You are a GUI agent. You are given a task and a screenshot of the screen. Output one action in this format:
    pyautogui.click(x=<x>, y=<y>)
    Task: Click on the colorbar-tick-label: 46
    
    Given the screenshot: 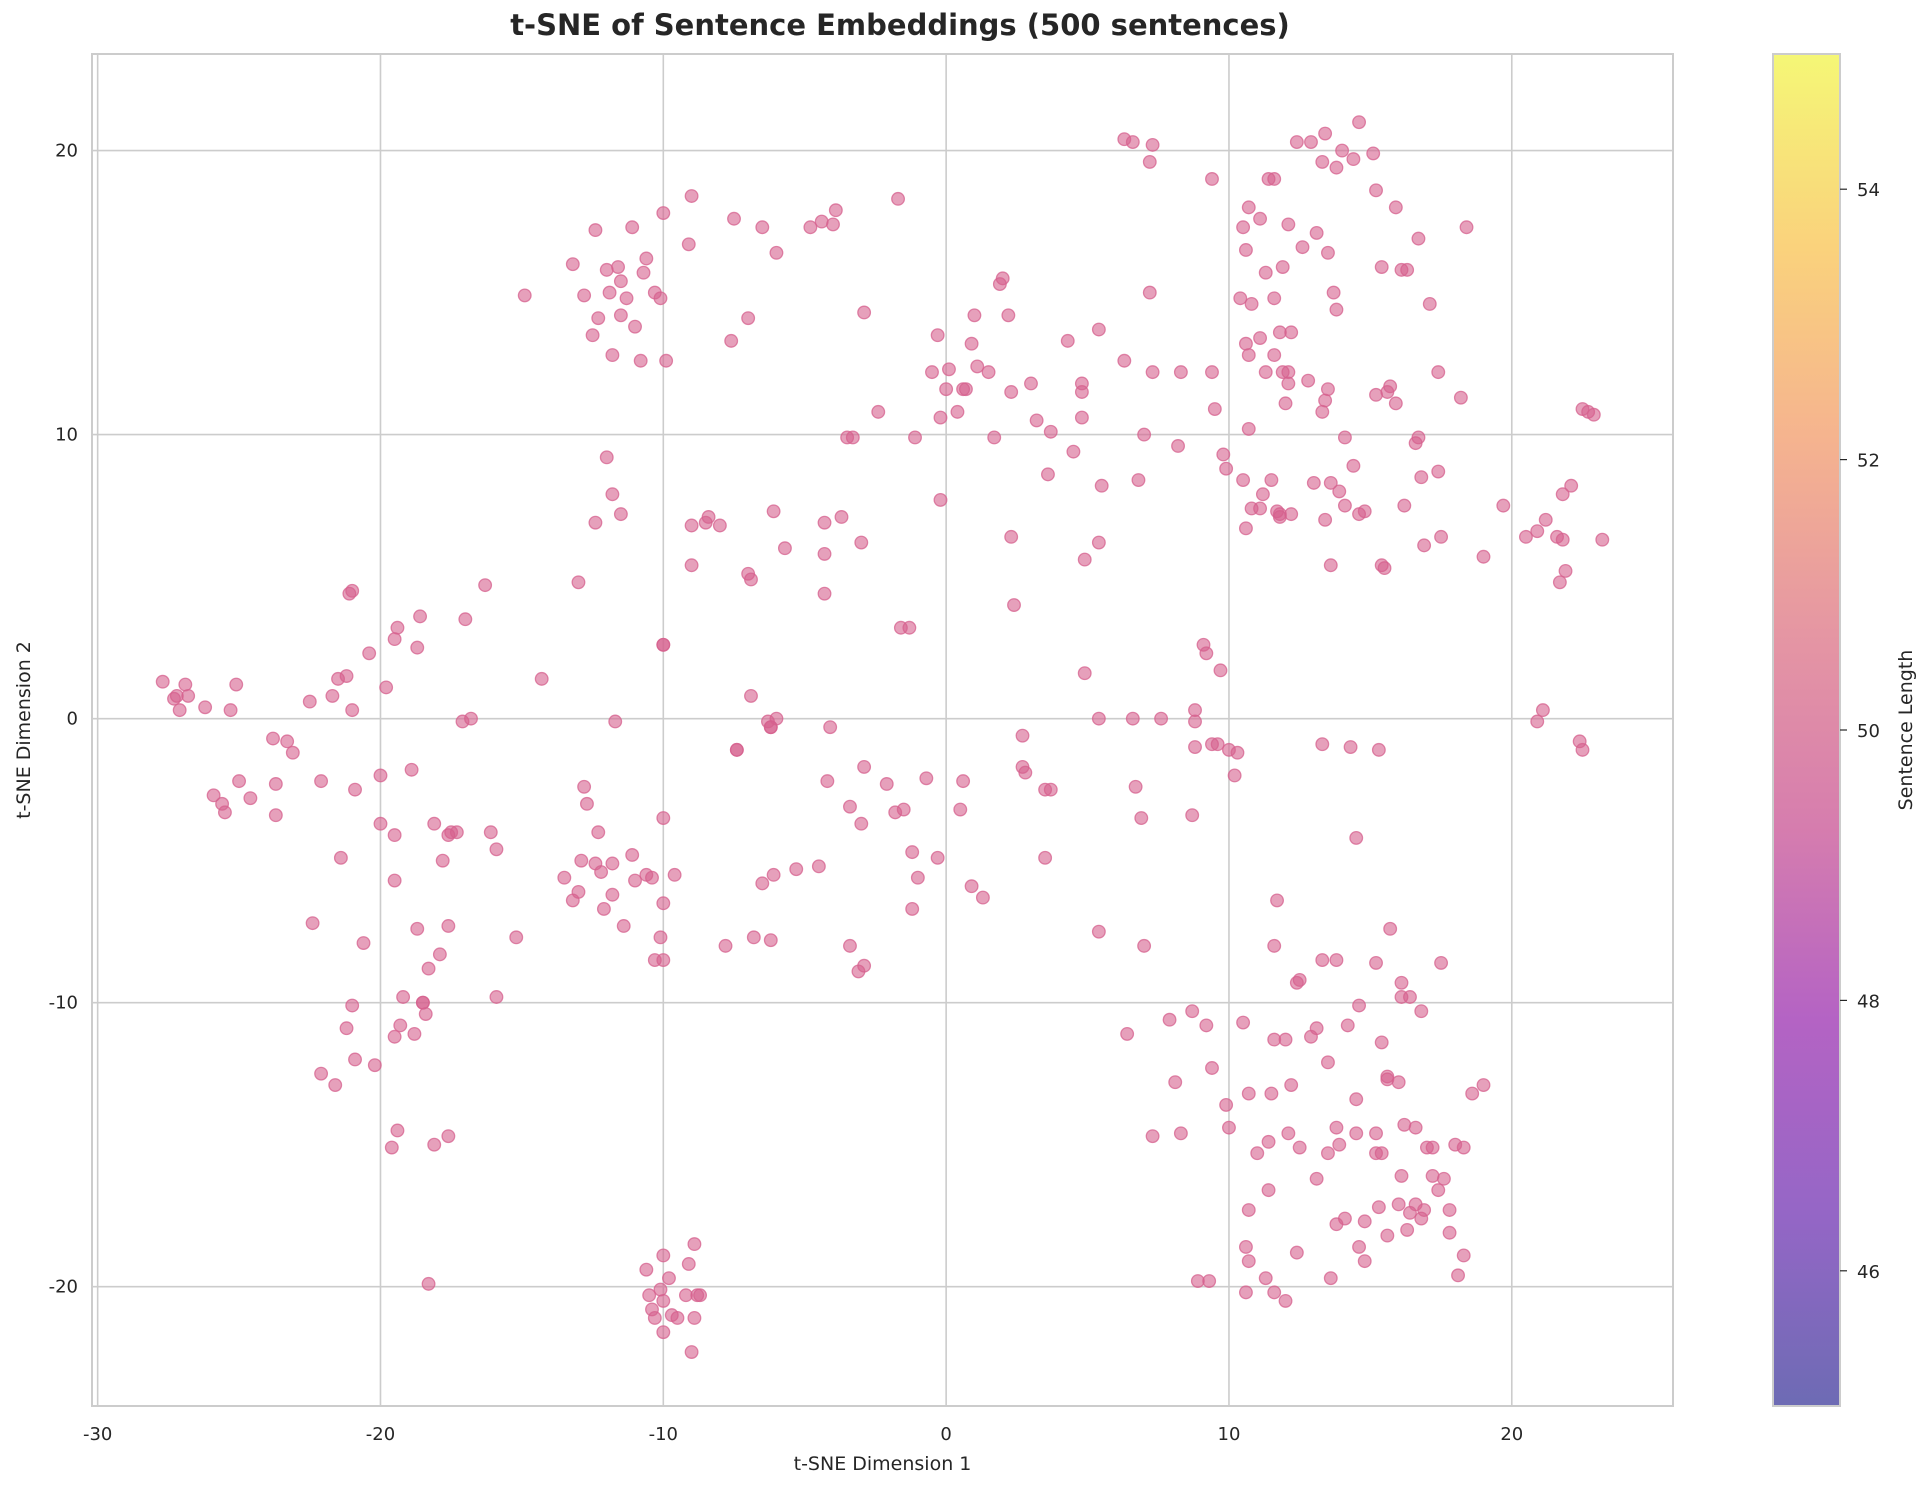 What is the action you would take?
    pyautogui.click(x=1868, y=1272)
    